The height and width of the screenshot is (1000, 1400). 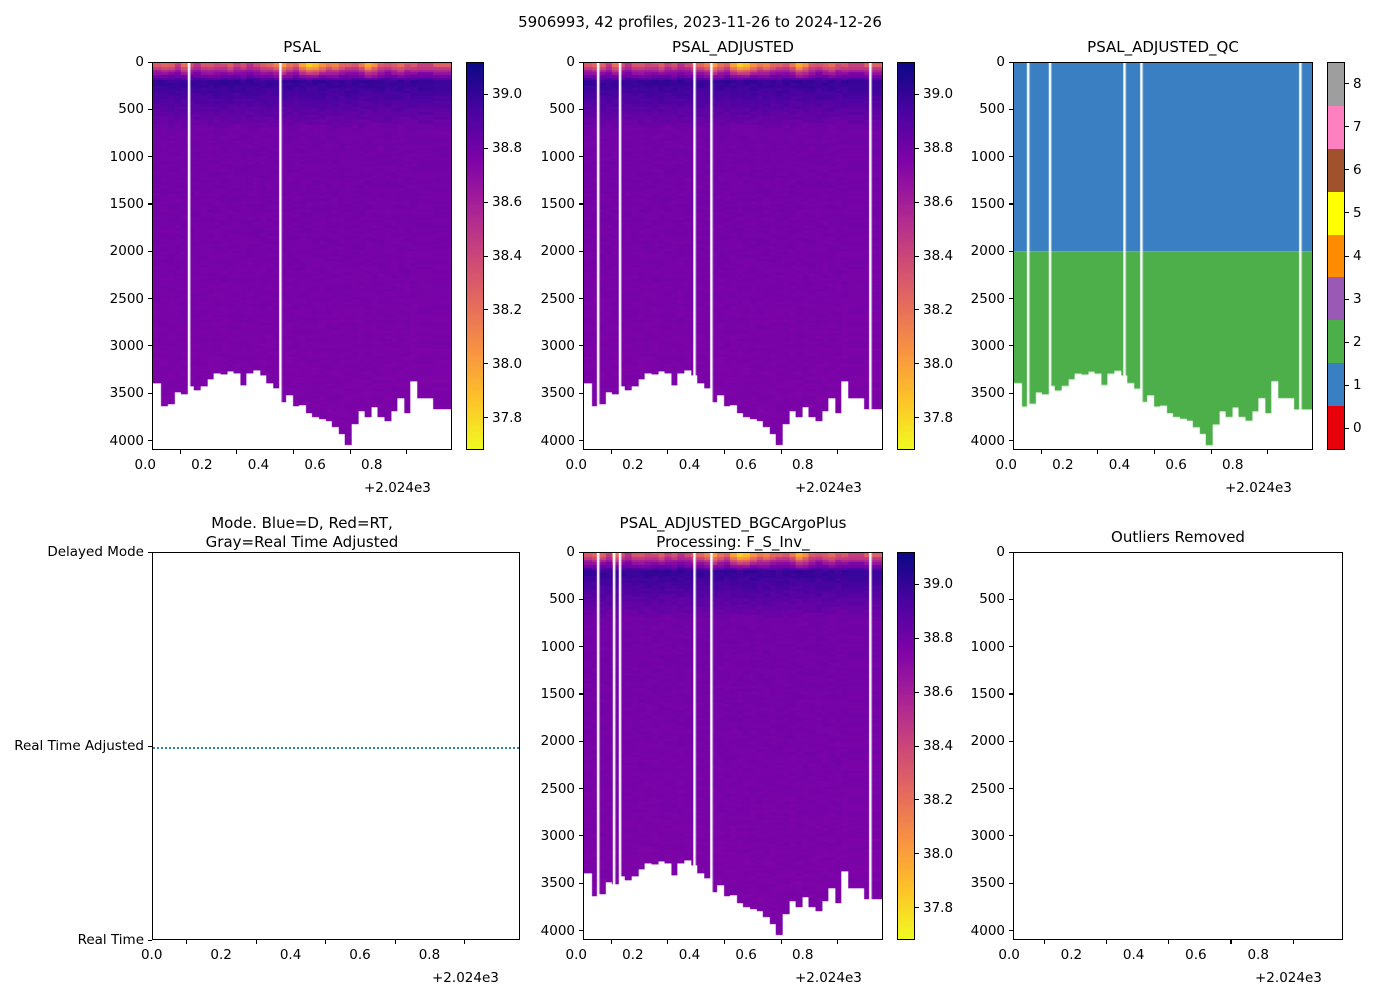 What do you see at coordinates (987, 440) in the screenshot?
I see `qc-ytick-label-4000: 4000` at bounding box center [987, 440].